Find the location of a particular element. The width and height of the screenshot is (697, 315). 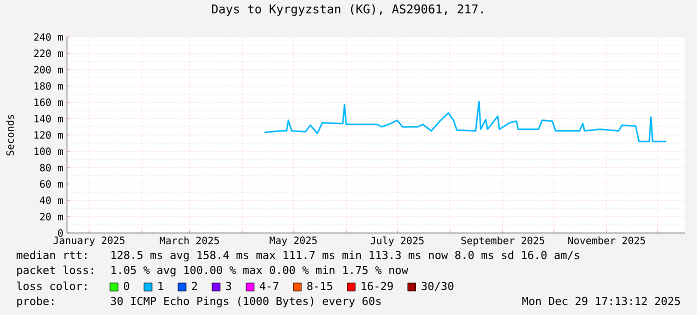

x-tick-label: July 2025 is located at coordinates (397, 241).